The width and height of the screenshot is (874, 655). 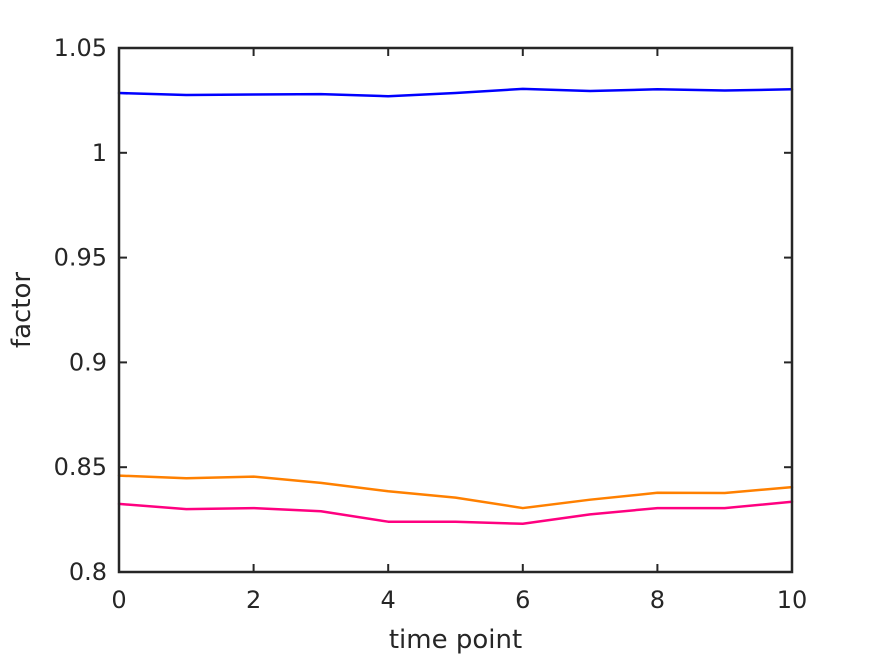 I want to click on y-tick-label: 1, so click(x=99, y=153).